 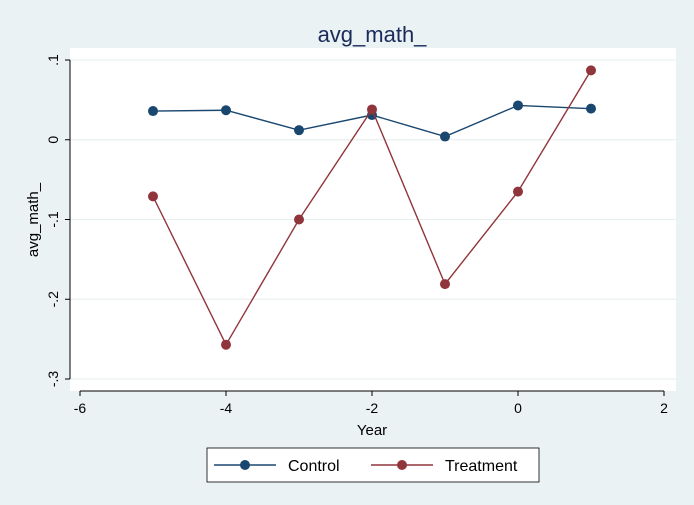 I want to click on x-tick-label-1: -4, so click(x=226, y=408).